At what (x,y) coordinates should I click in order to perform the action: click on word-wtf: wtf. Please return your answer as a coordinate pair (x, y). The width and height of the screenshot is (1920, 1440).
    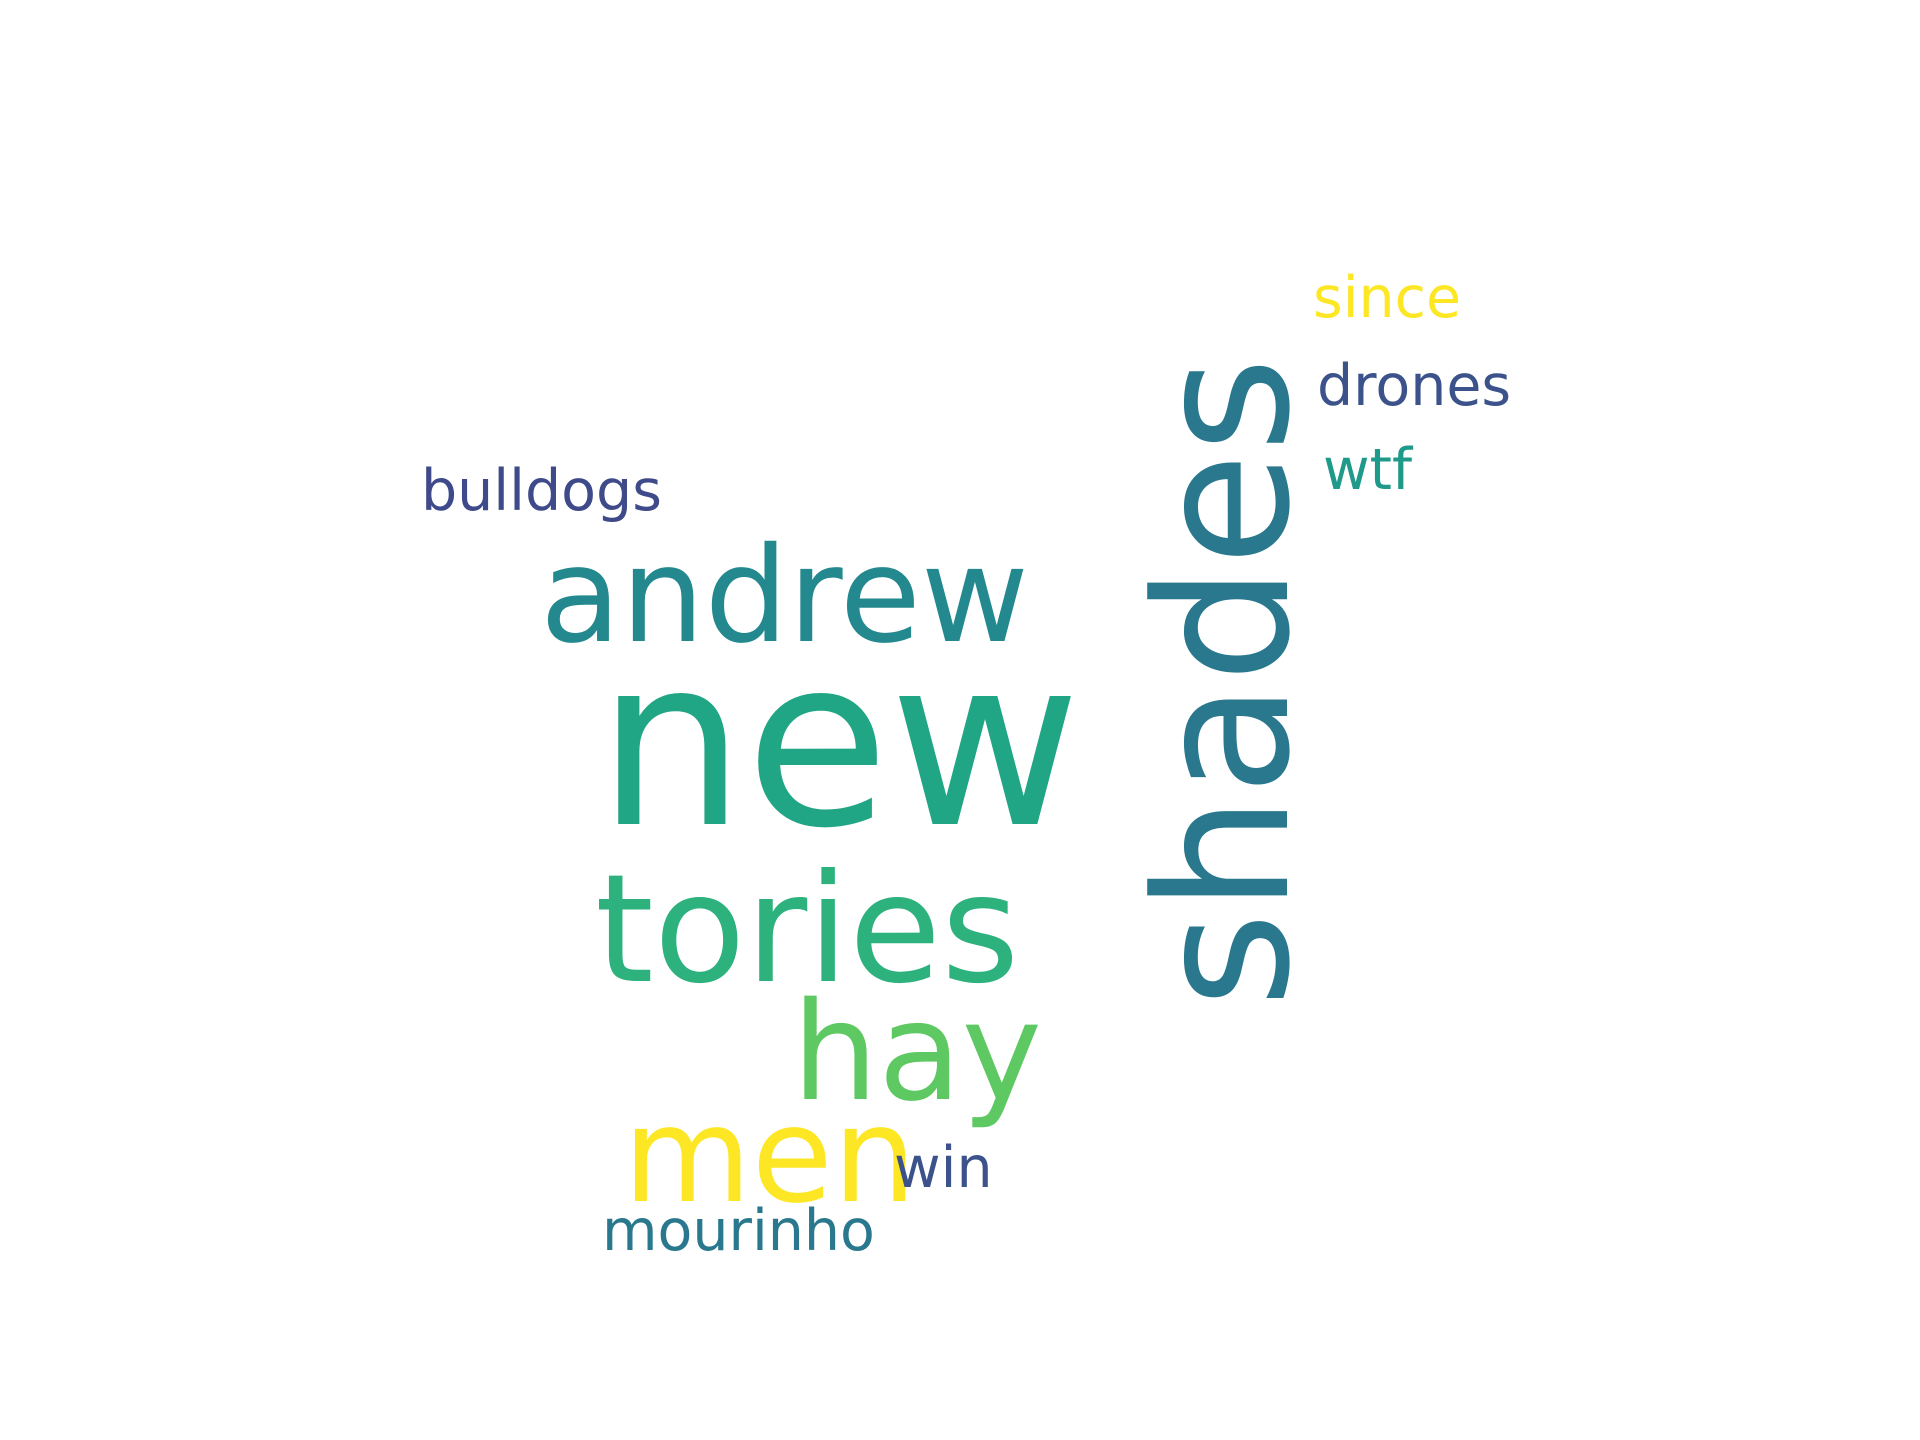
    Looking at the image, I should click on (1368, 470).